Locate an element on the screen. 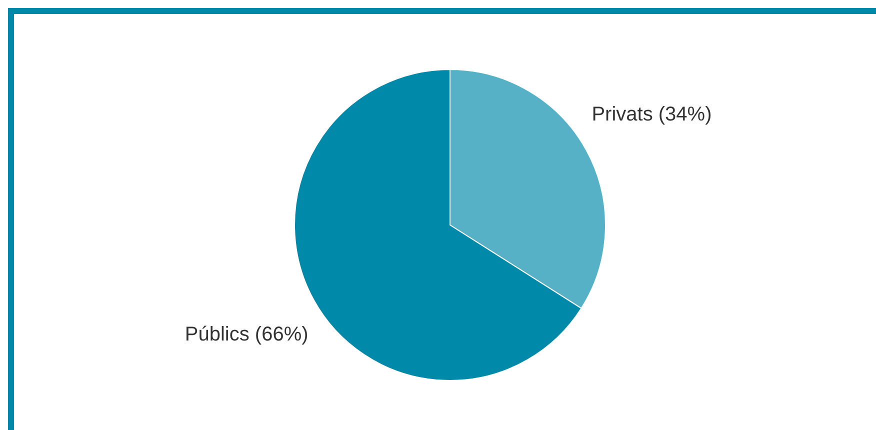  slice-label: Privats (34%) is located at coordinates (652, 115).